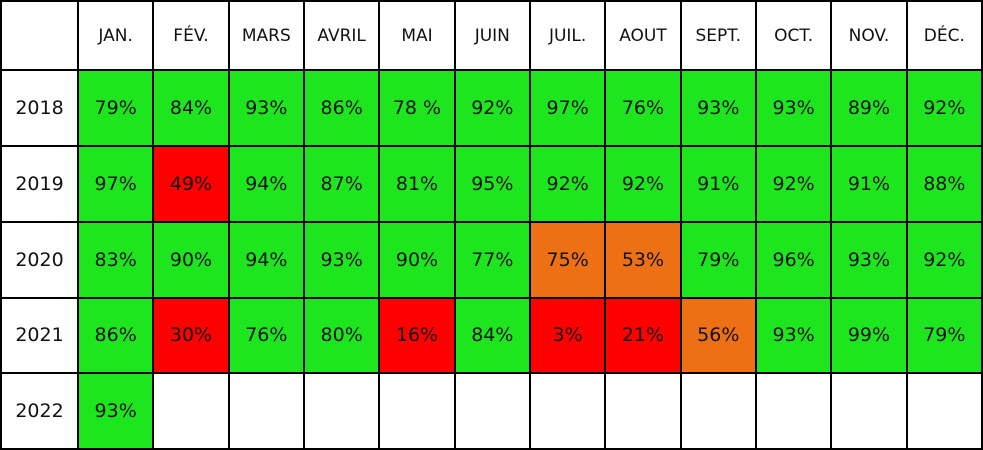 Image resolution: width=983 pixels, height=450 pixels. I want to click on value-cell: 78 %, so click(417, 108).